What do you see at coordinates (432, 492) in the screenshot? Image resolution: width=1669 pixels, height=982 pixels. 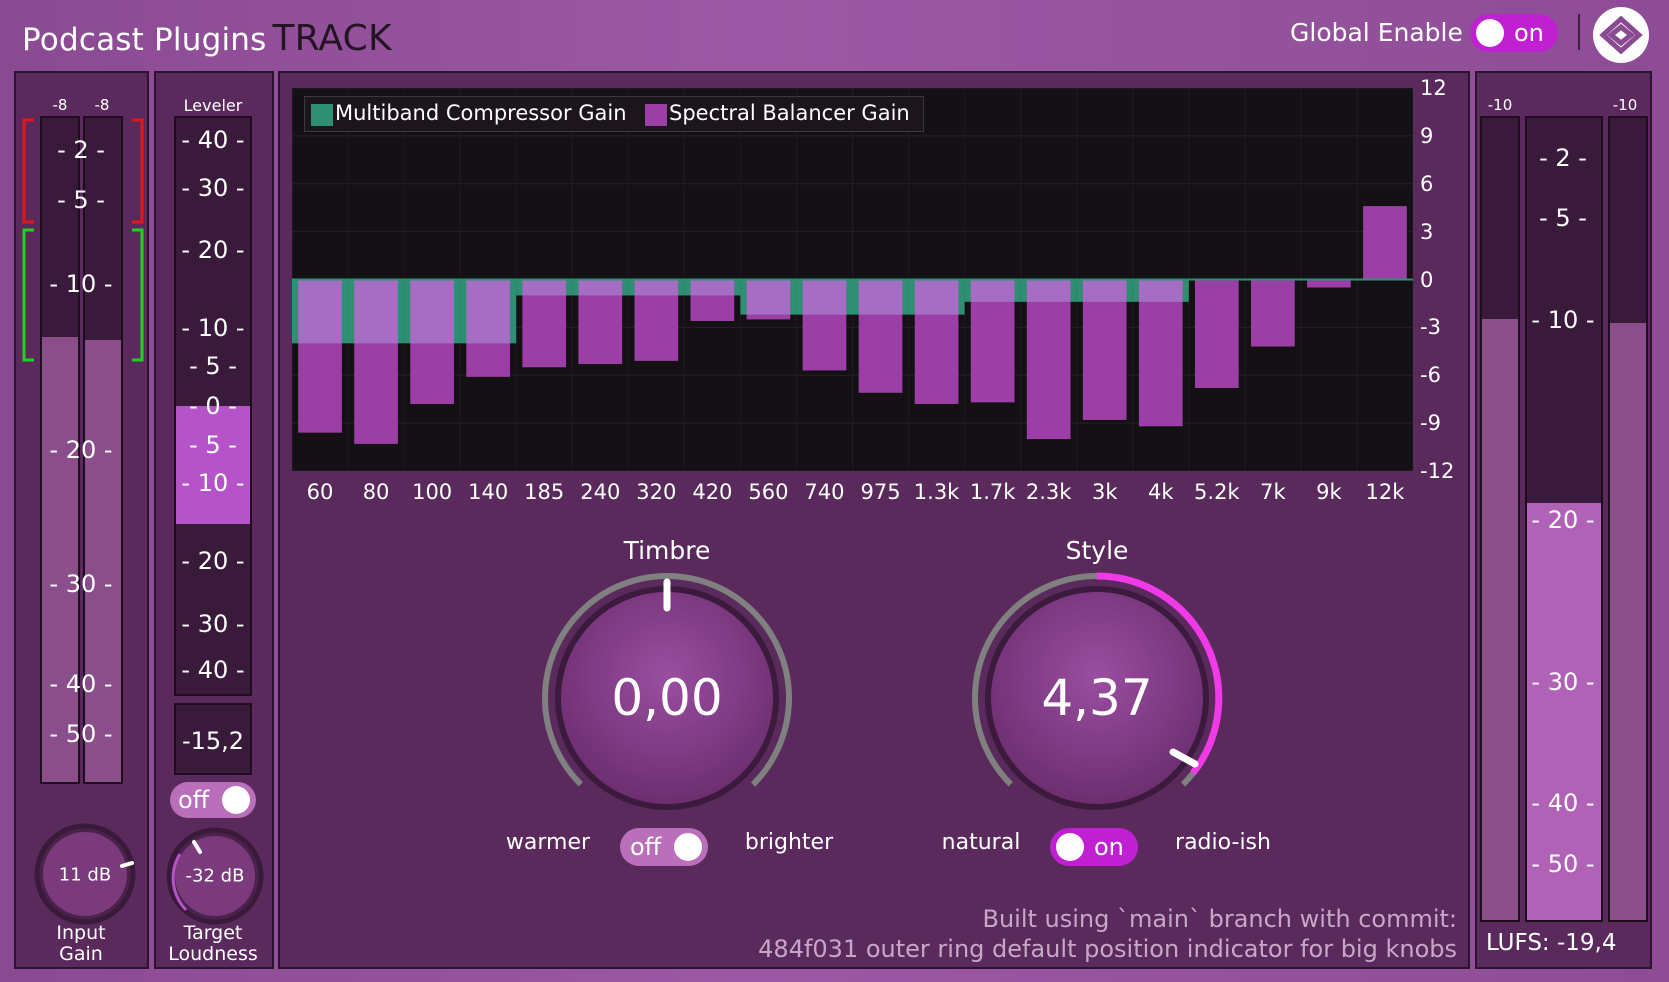 I see `x-tick-label: 100` at bounding box center [432, 492].